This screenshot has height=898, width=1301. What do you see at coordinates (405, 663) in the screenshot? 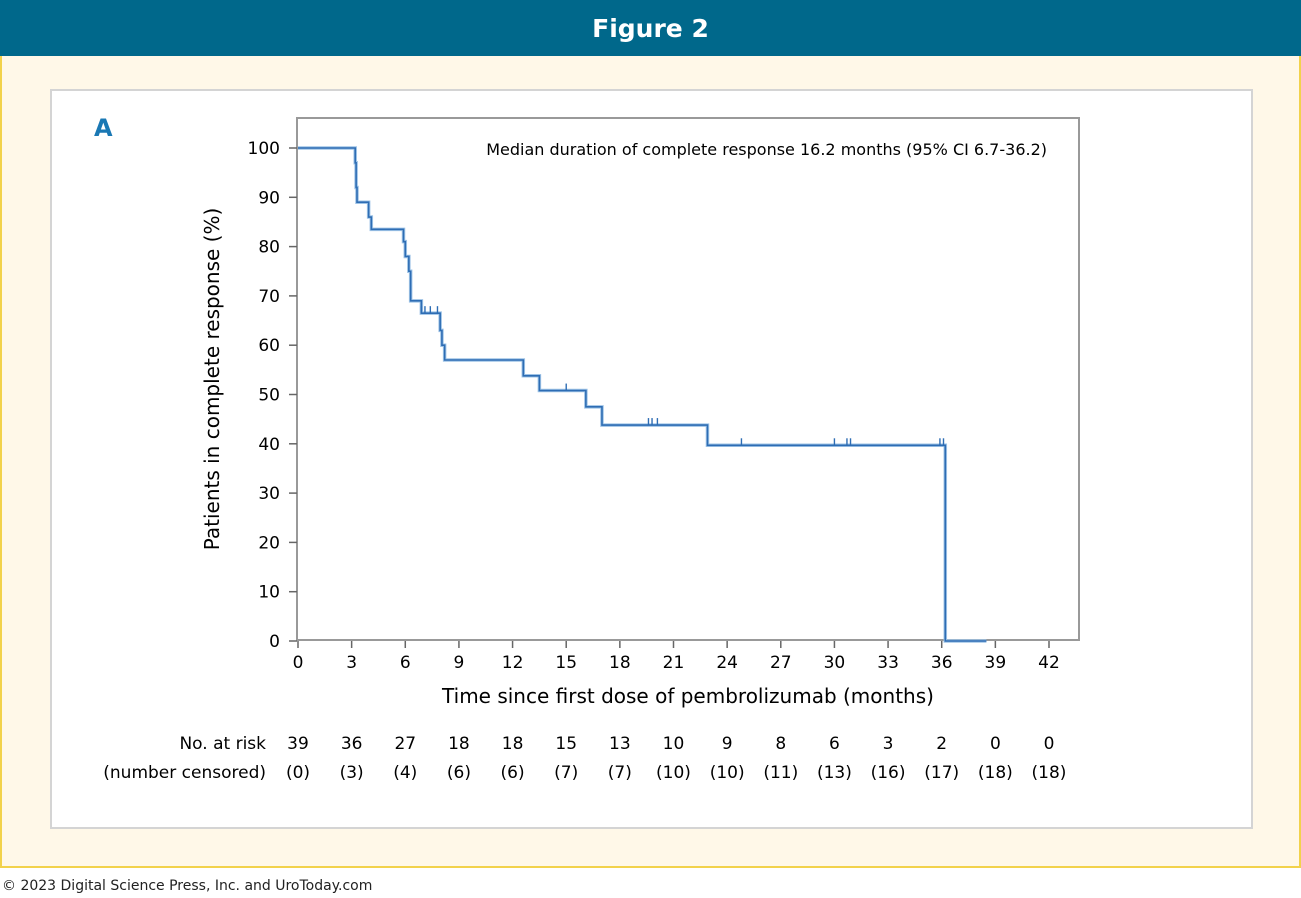
I see `x-tick-label: 6` at bounding box center [405, 663].